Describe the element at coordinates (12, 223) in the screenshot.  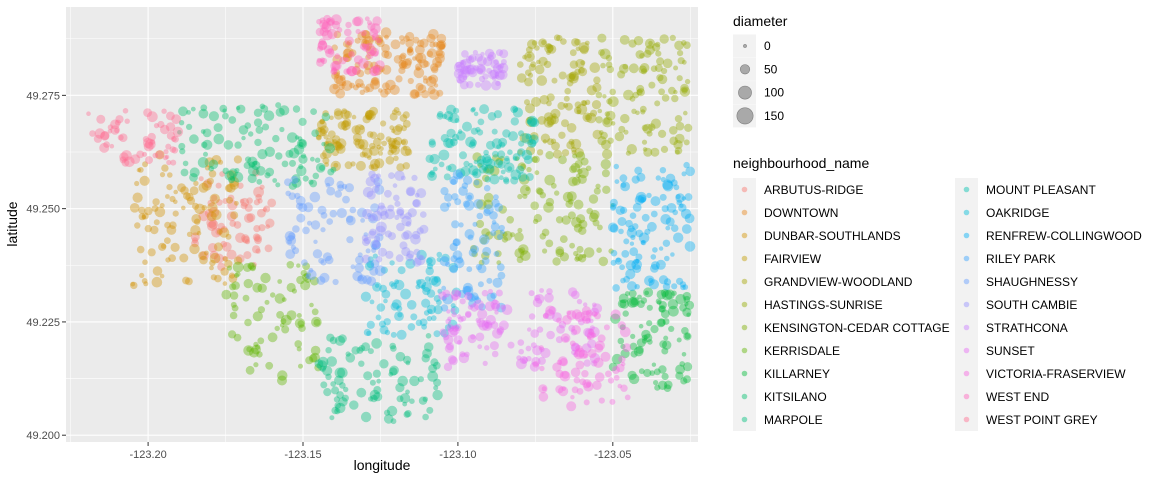
I see `y-axis-title: latitude` at that location.